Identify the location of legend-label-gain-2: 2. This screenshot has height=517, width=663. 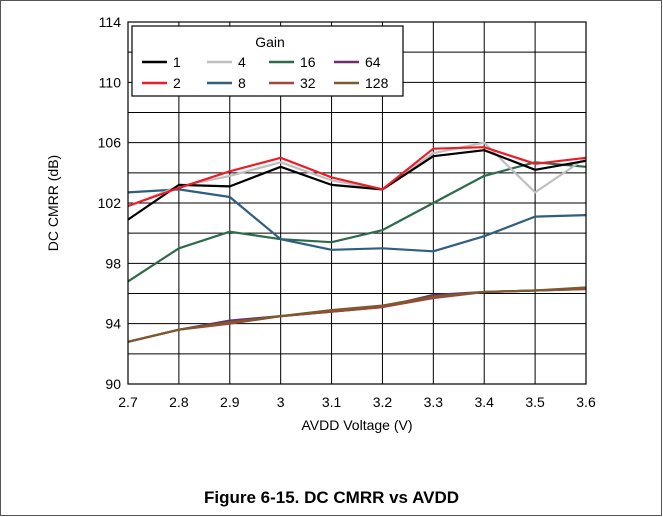
(177, 83).